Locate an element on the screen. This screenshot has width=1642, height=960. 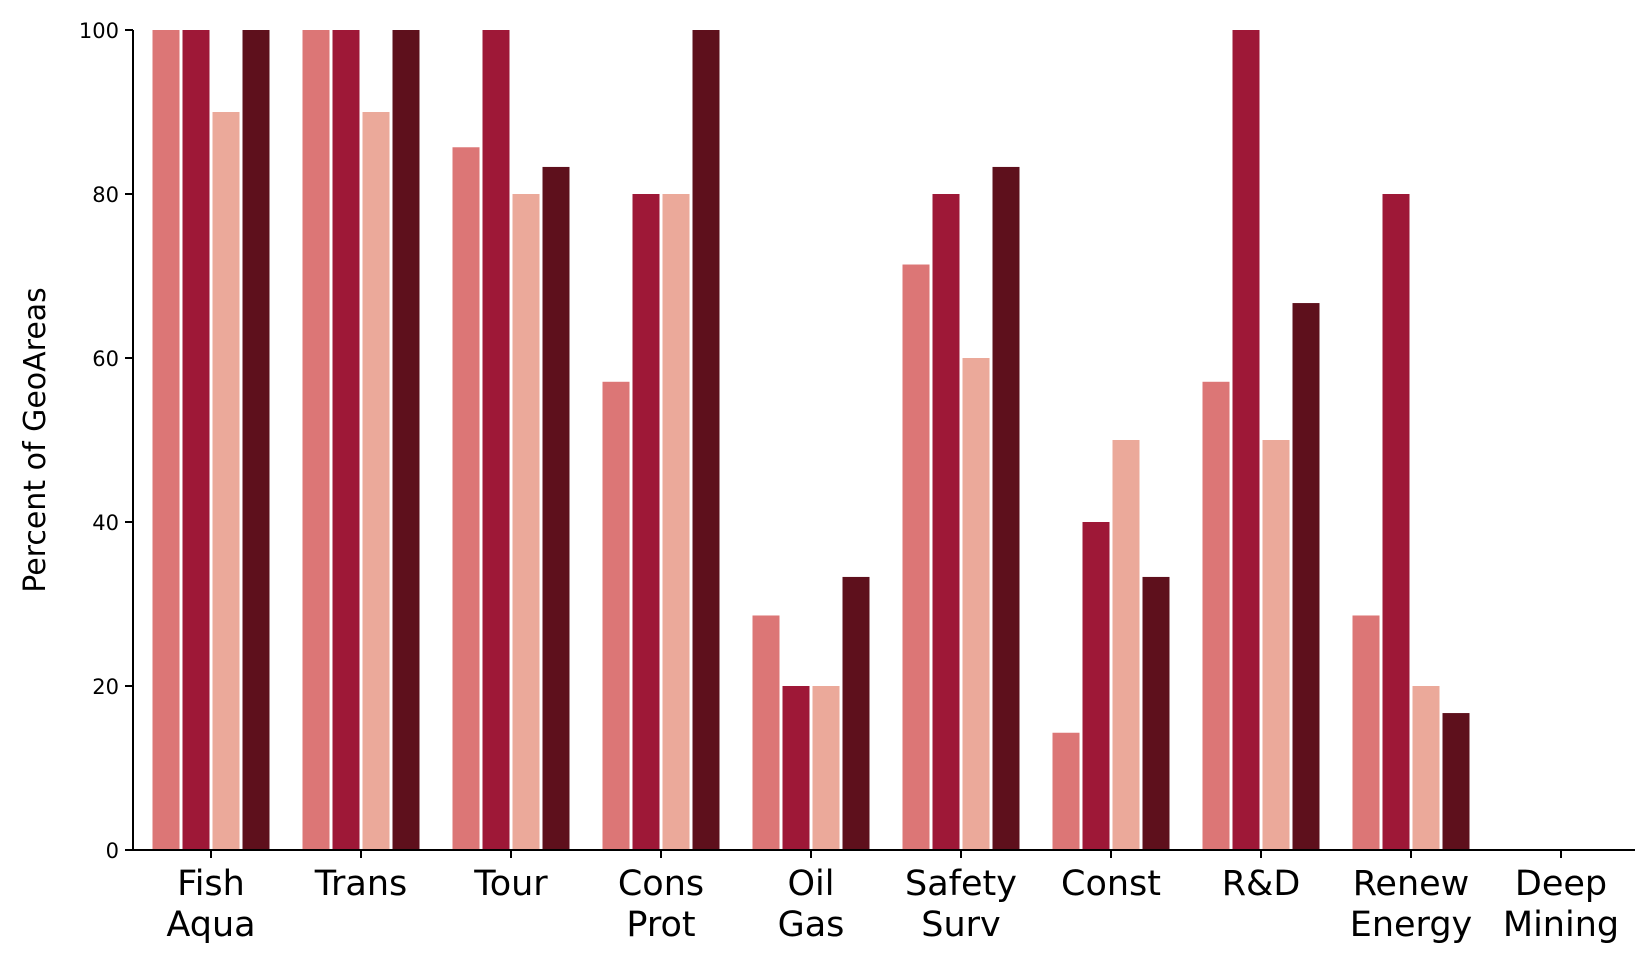
x-category-label-8: Renew Energy is located at coordinates (1411, 904).